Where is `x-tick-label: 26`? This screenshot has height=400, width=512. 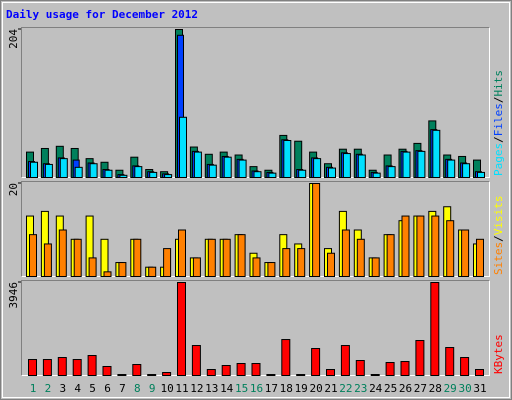 x-tick-label: 26 is located at coordinates (405, 388).